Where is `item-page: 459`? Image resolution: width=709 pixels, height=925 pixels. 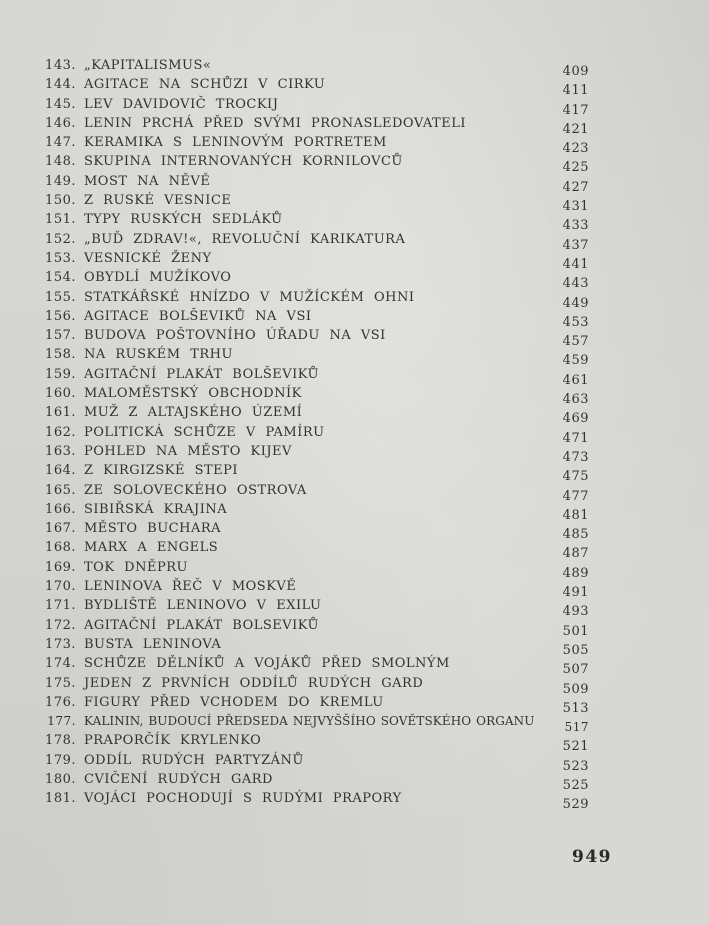
item-page: 459 is located at coordinates (575, 361).